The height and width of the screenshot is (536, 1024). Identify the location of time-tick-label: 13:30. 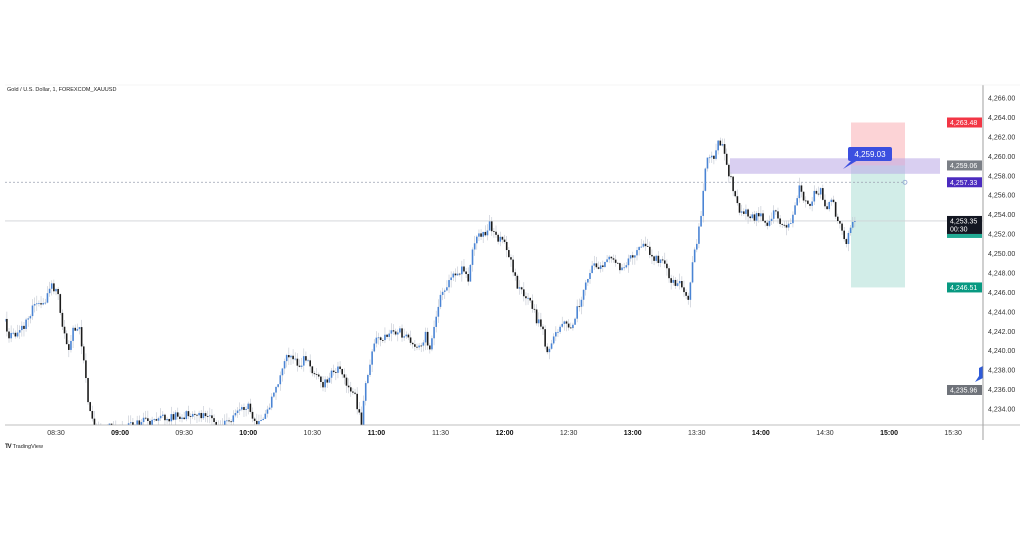
(697, 433).